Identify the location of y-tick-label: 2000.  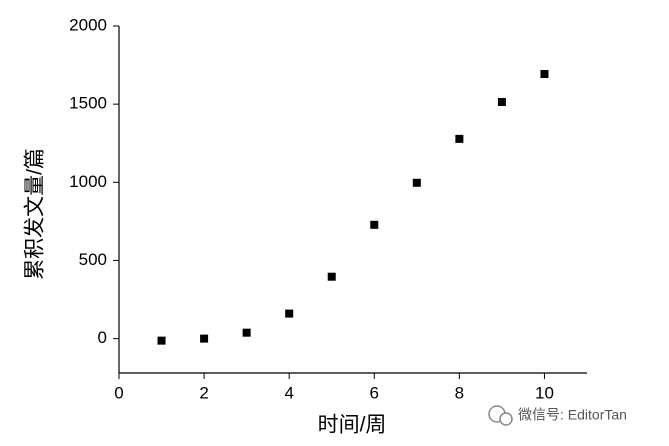
(88, 24).